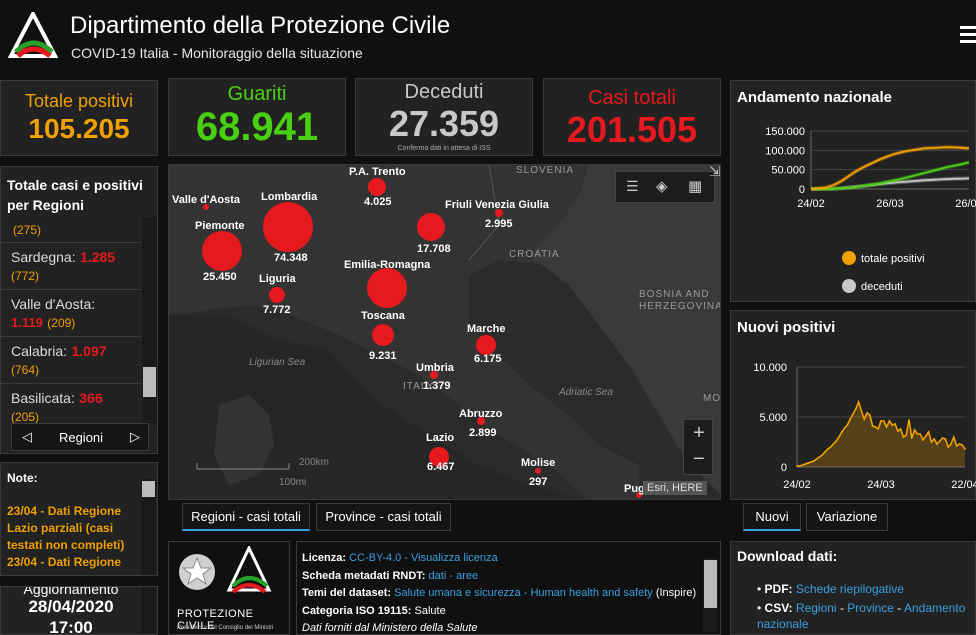  What do you see at coordinates (639, 495) in the screenshot?
I see `bubble-puglia` at bounding box center [639, 495].